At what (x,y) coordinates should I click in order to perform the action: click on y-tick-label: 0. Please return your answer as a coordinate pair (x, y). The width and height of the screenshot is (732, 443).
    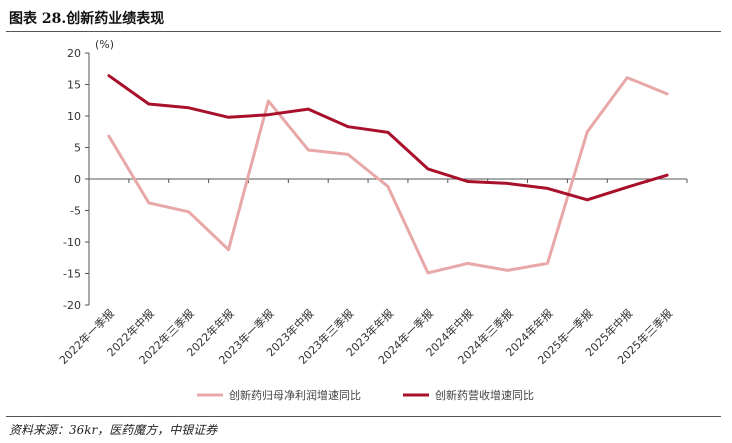
    Looking at the image, I should click on (77, 179).